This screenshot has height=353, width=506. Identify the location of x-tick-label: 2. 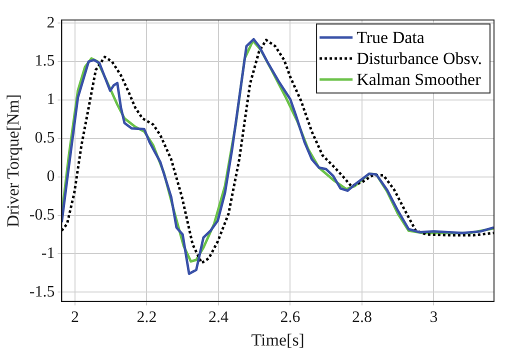
(75, 317).